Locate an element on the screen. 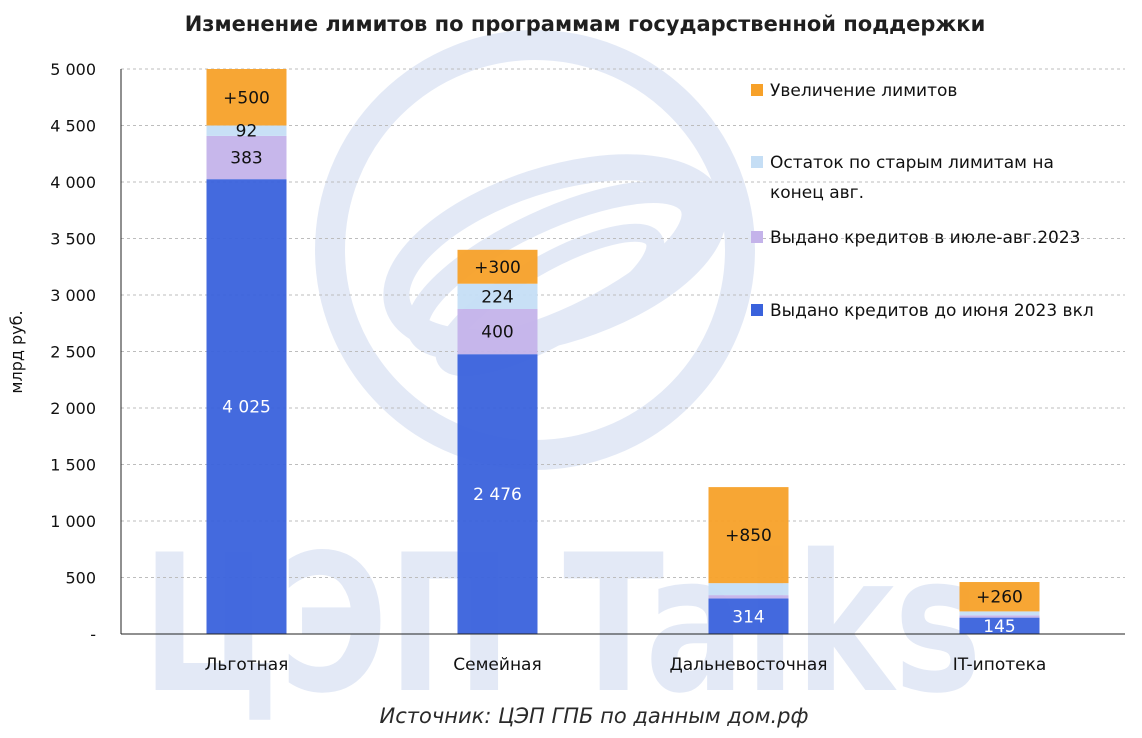  legend-label: Выдано кредитов в июле-авг.2023 is located at coordinates (925, 238).